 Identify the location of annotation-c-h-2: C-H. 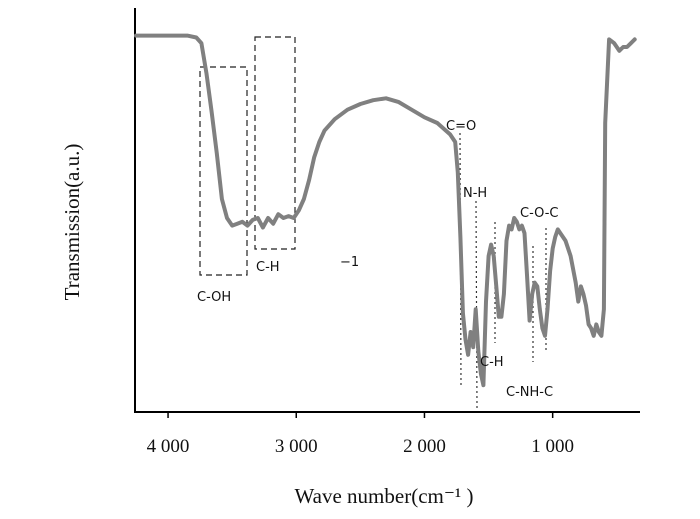
(492, 362).